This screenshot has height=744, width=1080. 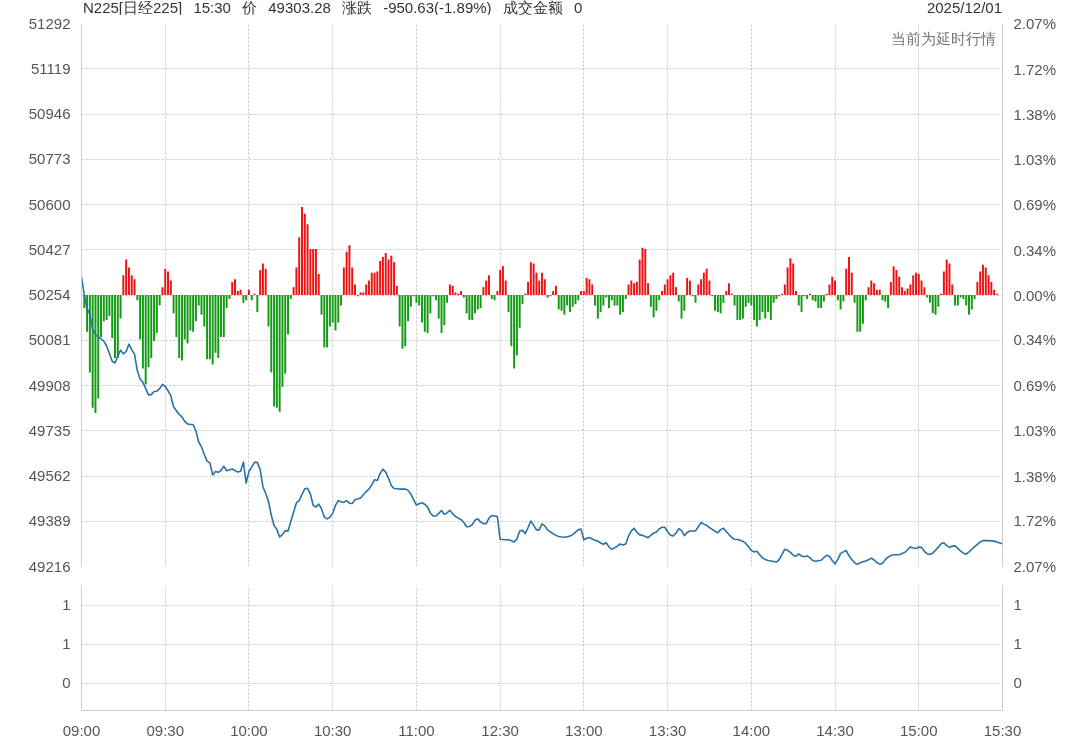 I want to click on x-tick-label: 15:00, so click(x=919, y=730).